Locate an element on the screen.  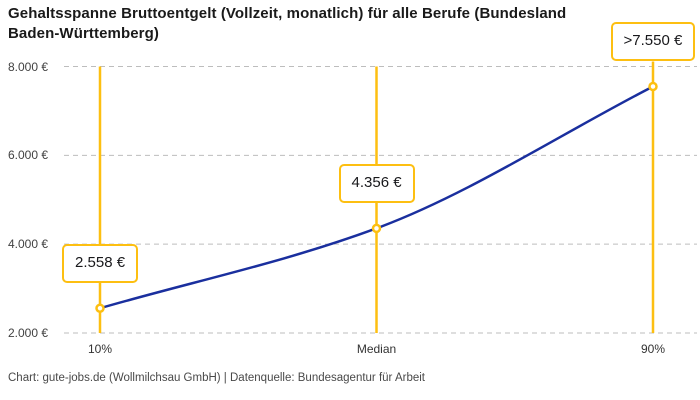
x-axis-tick-label-Median: Median is located at coordinates (376, 349).